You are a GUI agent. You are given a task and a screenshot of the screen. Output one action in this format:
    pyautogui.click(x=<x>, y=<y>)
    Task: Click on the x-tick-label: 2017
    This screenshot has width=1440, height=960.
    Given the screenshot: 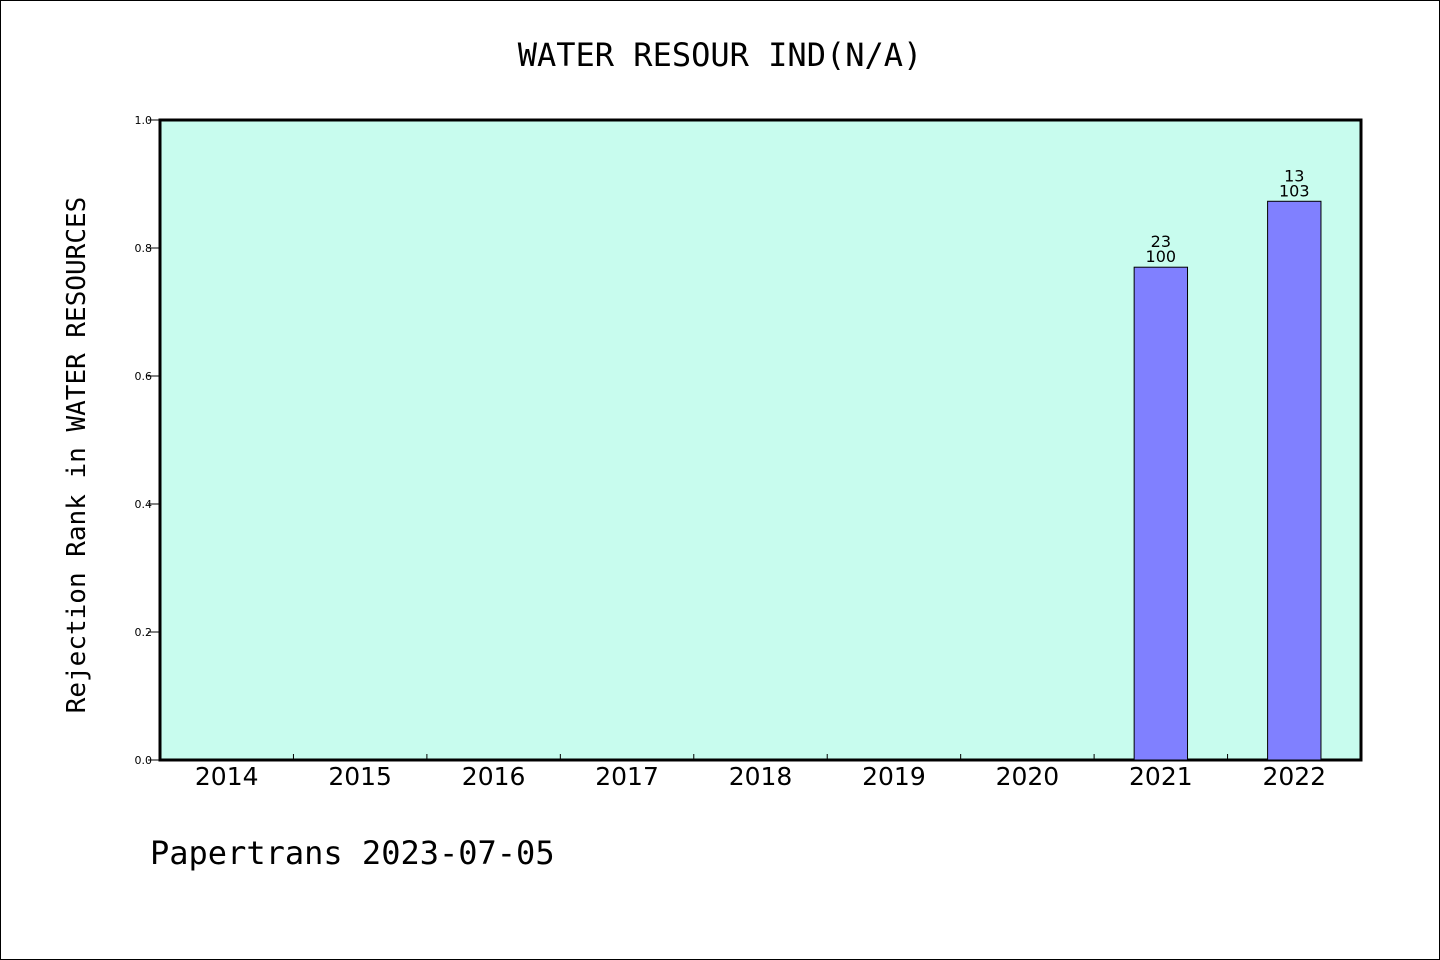 What is the action you would take?
    pyautogui.click(x=627, y=776)
    